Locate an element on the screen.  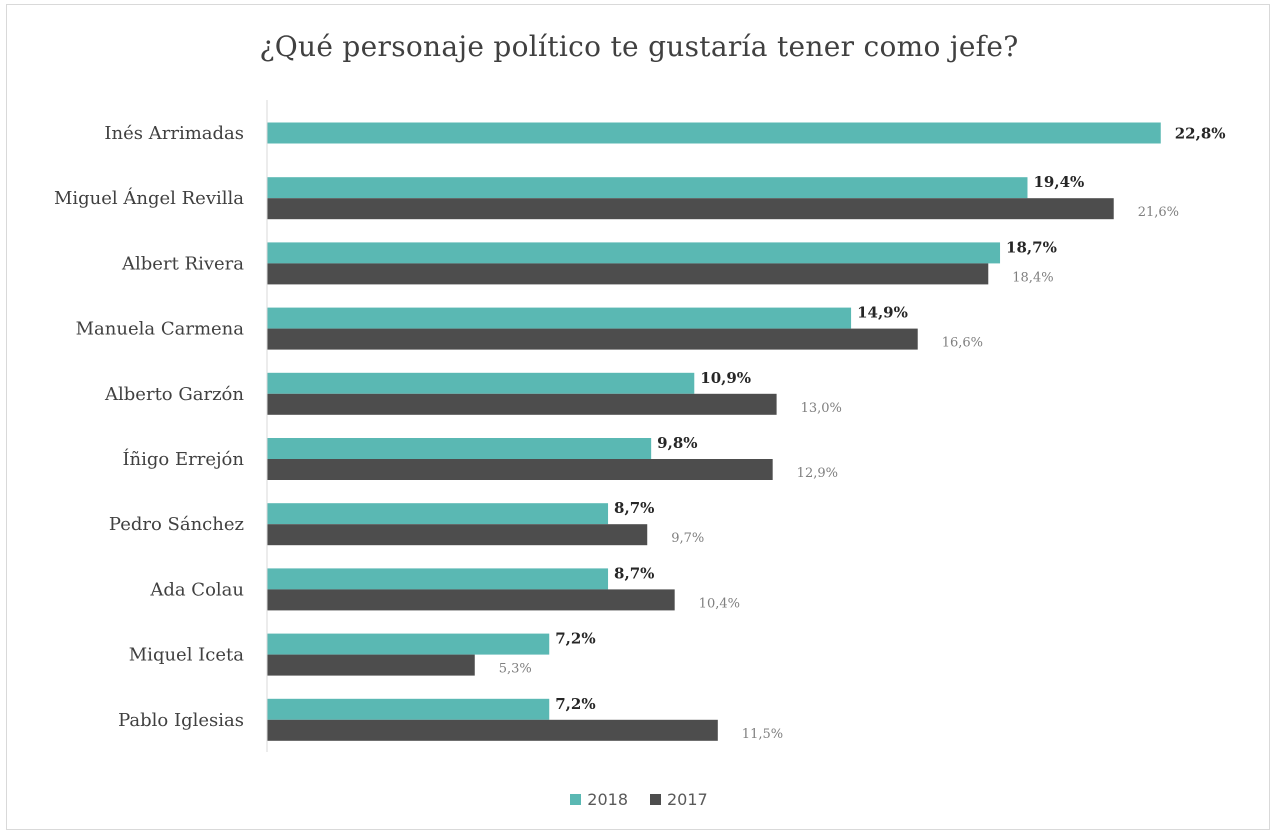
data-label-2017: 12,9% is located at coordinates (817, 473).